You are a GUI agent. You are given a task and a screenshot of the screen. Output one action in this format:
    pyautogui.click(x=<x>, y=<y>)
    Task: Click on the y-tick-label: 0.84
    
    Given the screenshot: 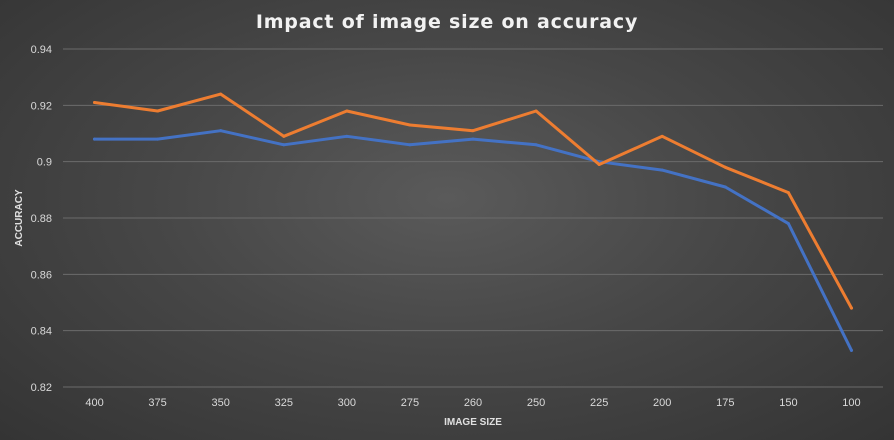 What is the action you would take?
    pyautogui.click(x=41, y=332)
    